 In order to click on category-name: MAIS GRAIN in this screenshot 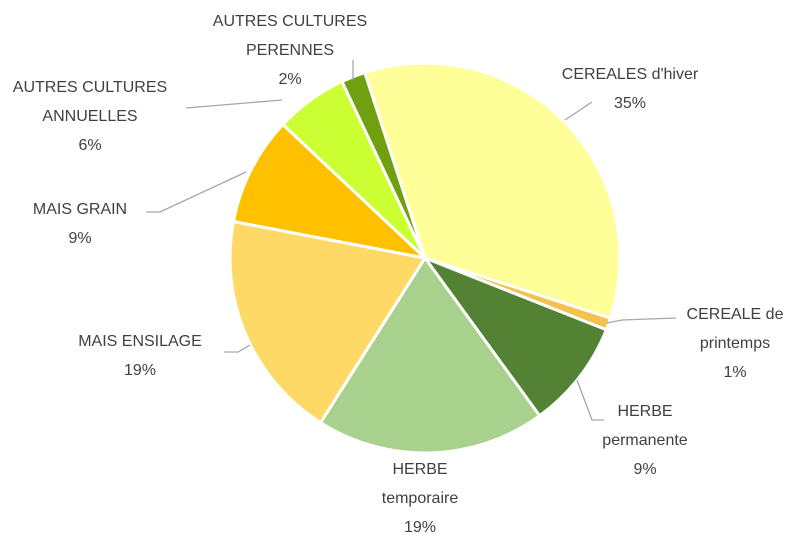, I will do `click(80, 209)`.